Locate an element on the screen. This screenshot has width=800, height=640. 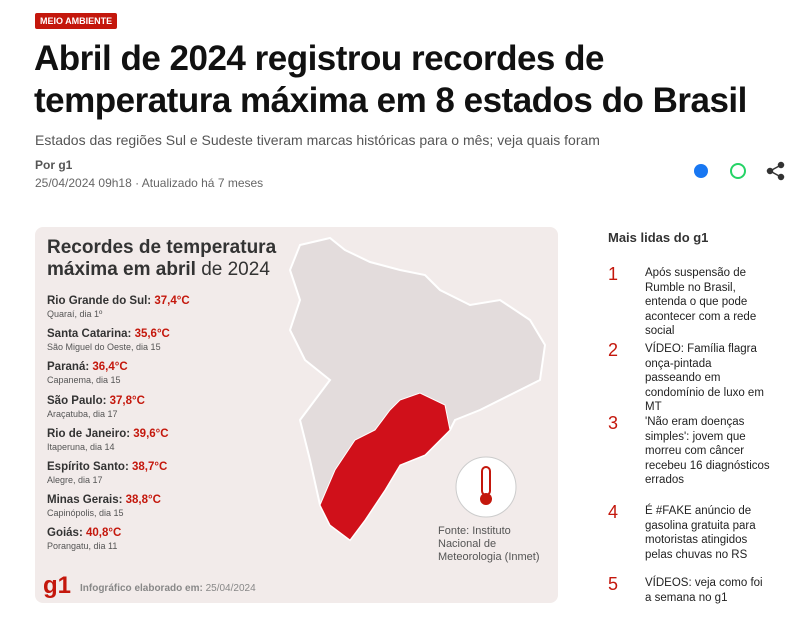
record: Goiás: 40,8°C Porangatu, dia 11 is located at coordinates (84, 539).